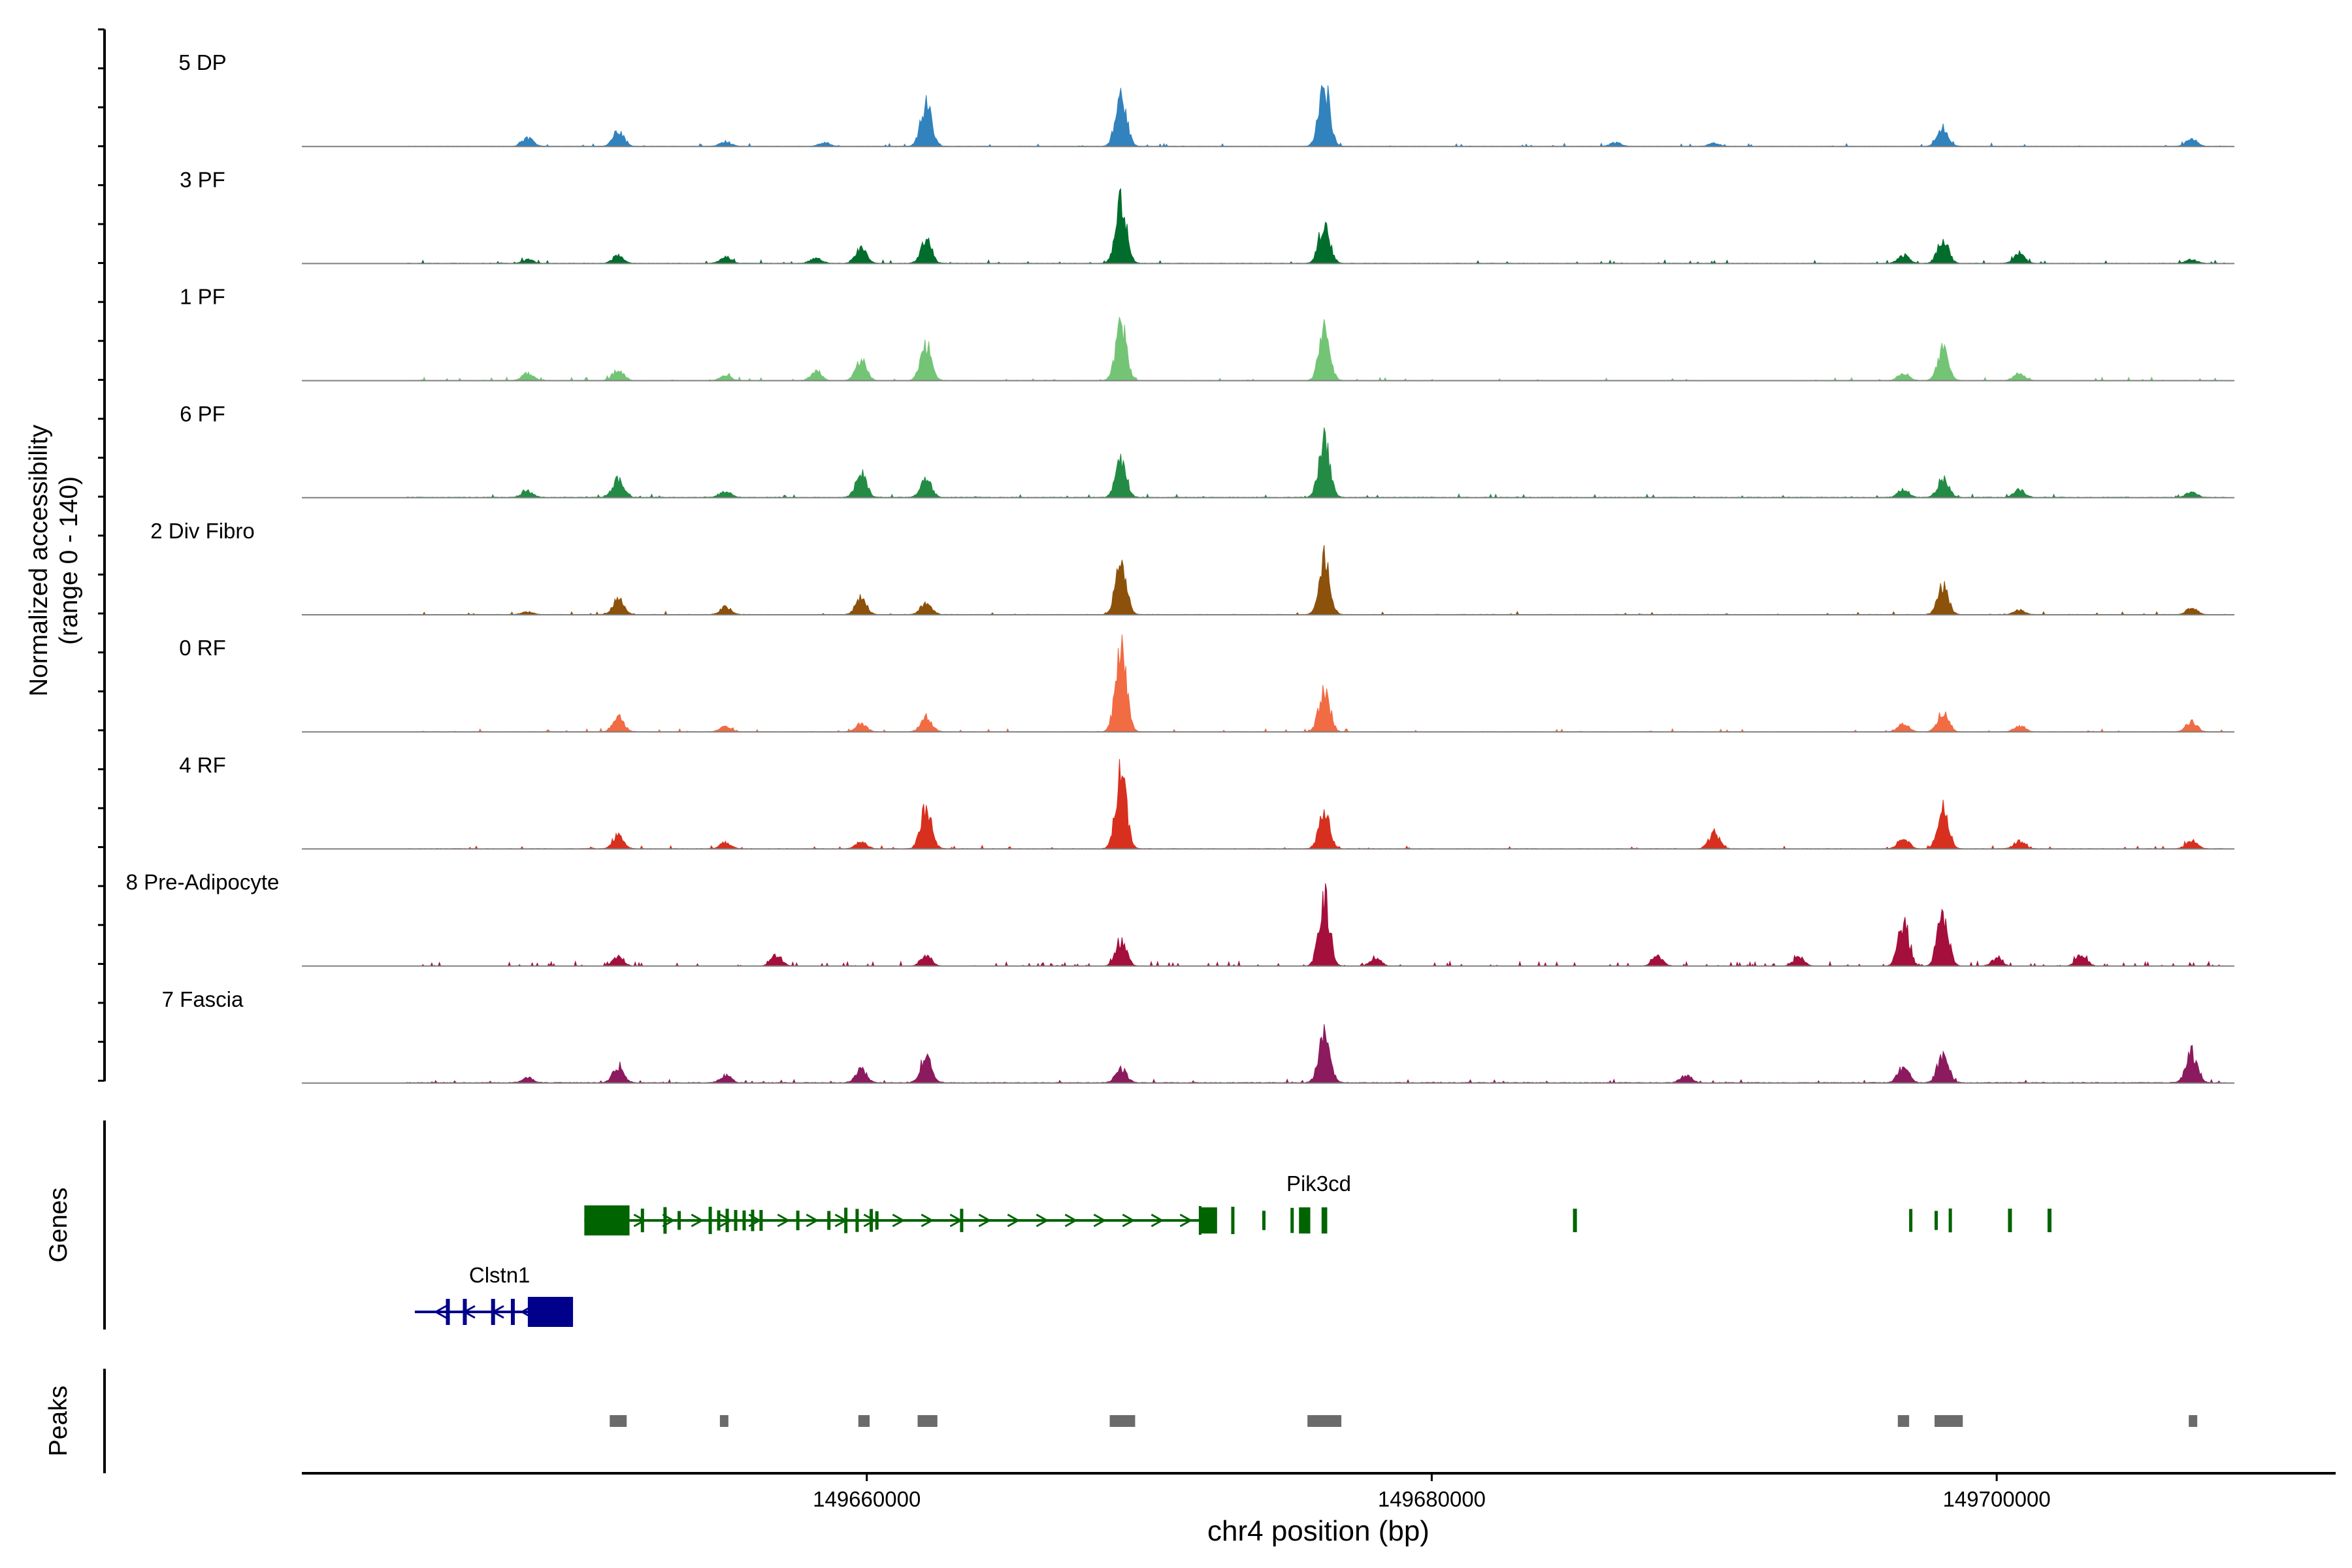 Image resolution: width=2352 pixels, height=1568 pixels. I want to click on genes-track: Pik3cd Clstn1, so click(1232, 1249).